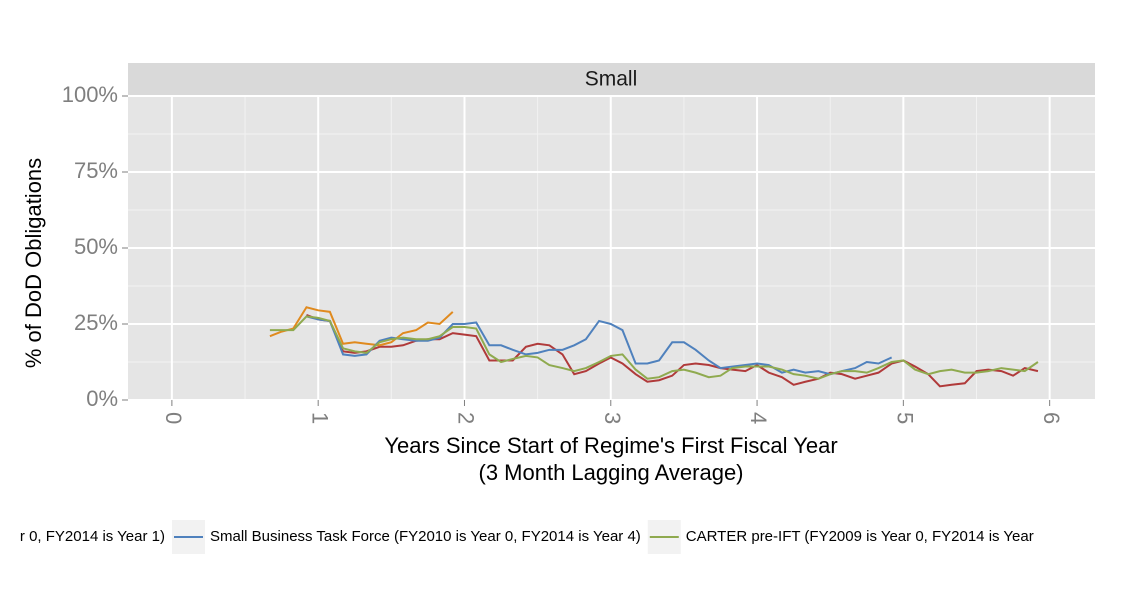  What do you see at coordinates (92, 536) in the screenshot?
I see `legend-label: r 0, FY2014 is Year 1)` at bounding box center [92, 536].